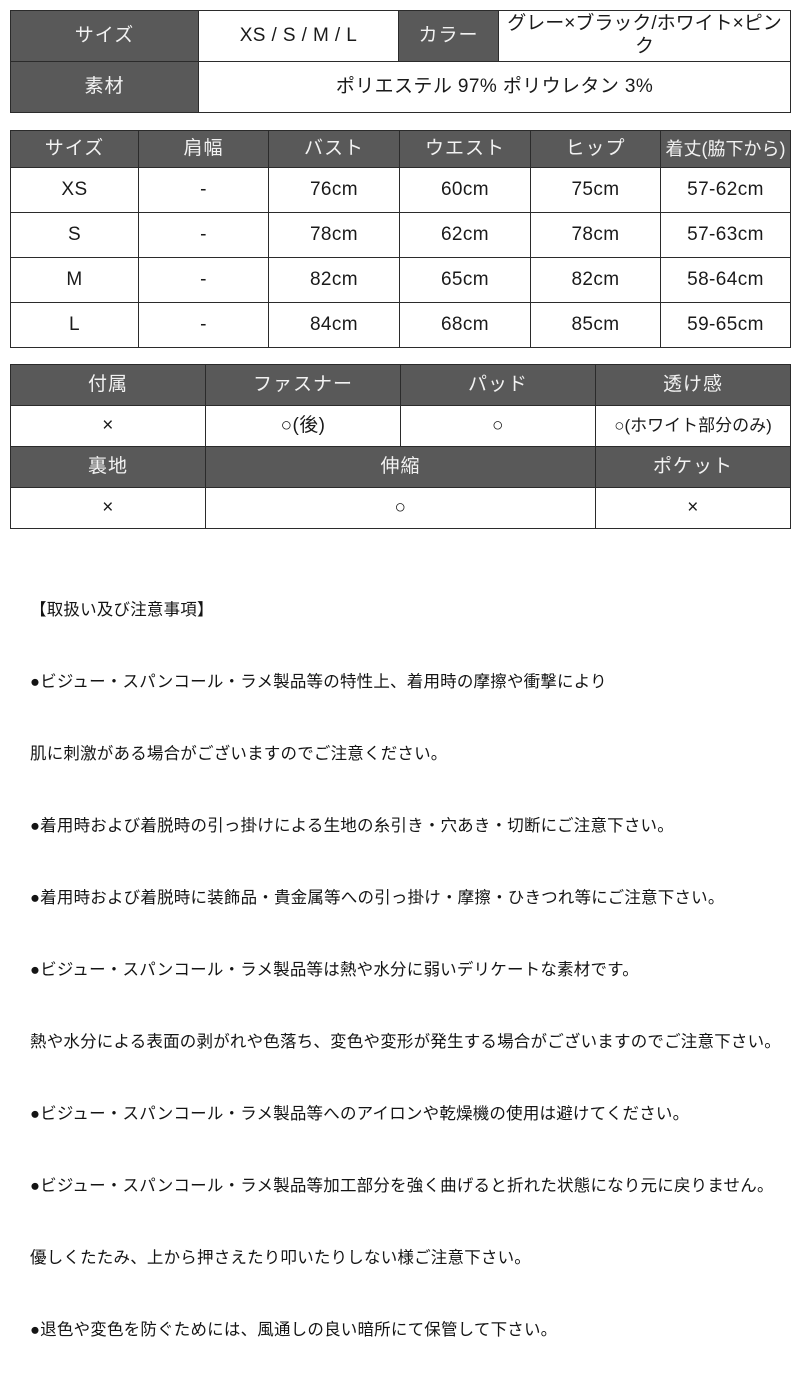 This screenshot has height=1390, width=800. Describe the element at coordinates (360, 1114) in the screenshot. I see `care-line: ●ビジュー・スパンコール・ラメ製品等へのアイロンや乾燥機の使用は避けてください。` at that location.